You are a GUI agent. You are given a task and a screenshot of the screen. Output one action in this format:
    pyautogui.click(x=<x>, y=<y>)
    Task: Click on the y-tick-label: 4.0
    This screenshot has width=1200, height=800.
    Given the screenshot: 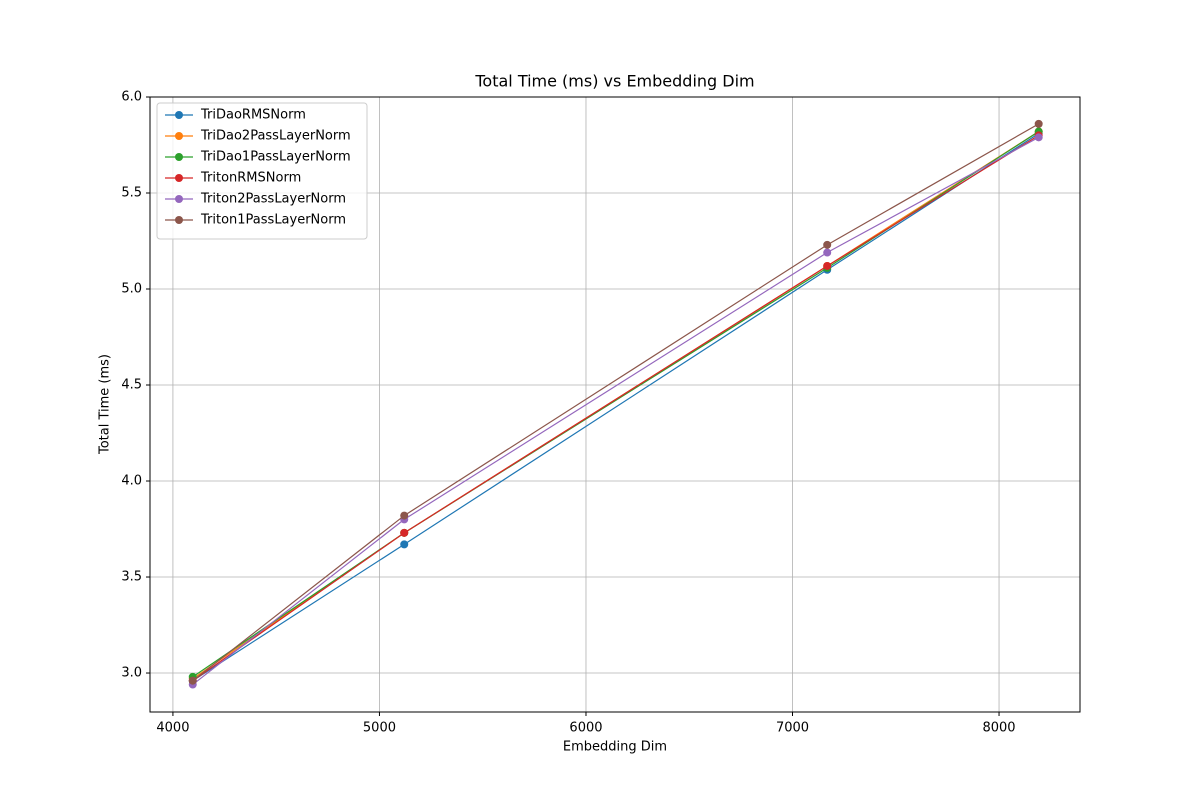 What is the action you would take?
    pyautogui.click(x=131, y=481)
    